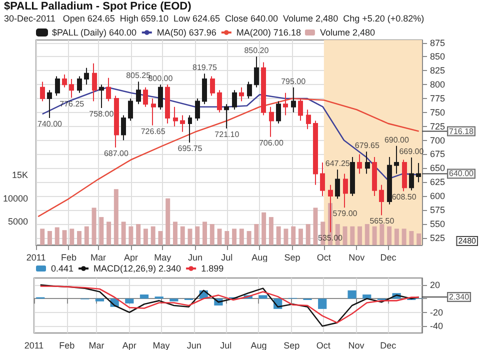  Describe the element at coordinates (161, 345) in the screenshot. I see `x-tick-label: May` at that location.